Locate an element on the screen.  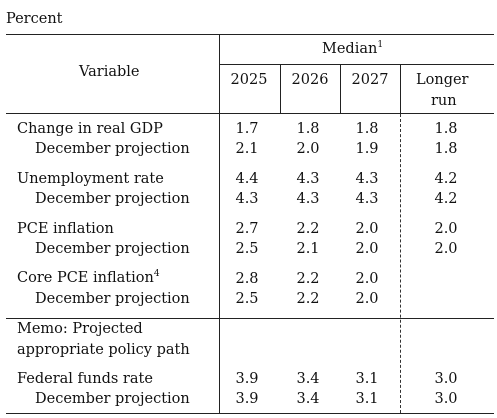
unit-label: Percent is located at coordinates (34, 19).